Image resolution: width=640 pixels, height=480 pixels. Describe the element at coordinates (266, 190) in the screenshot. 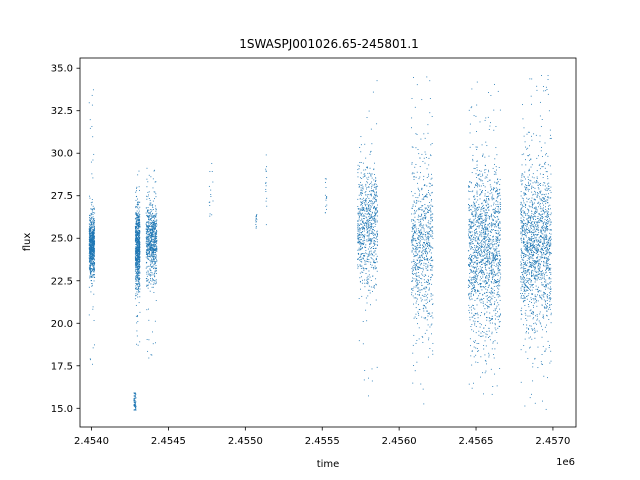

I see `data-cluster` at that location.